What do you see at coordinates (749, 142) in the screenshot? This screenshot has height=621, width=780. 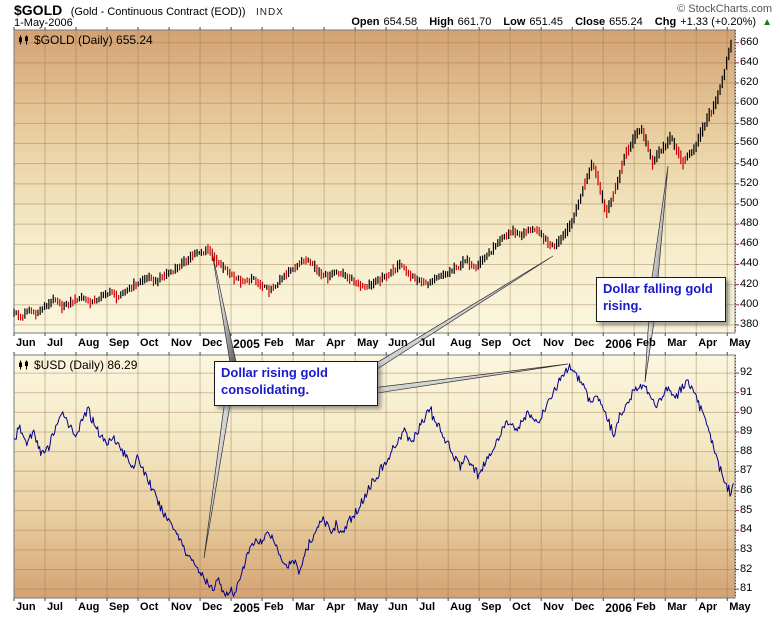 I see `y-tick-label: 560` at bounding box center [749, 142].